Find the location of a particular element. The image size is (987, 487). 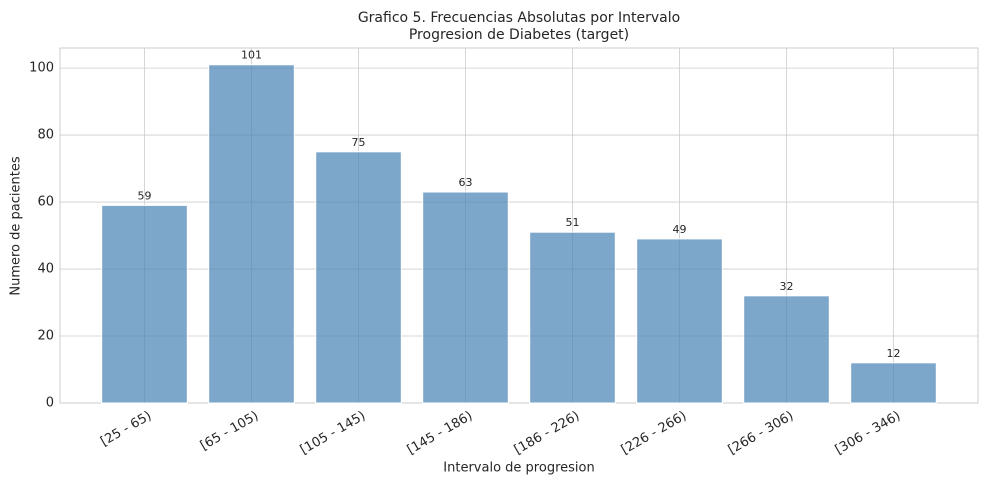

data-label: 101 is located at coordinates (251, 55).